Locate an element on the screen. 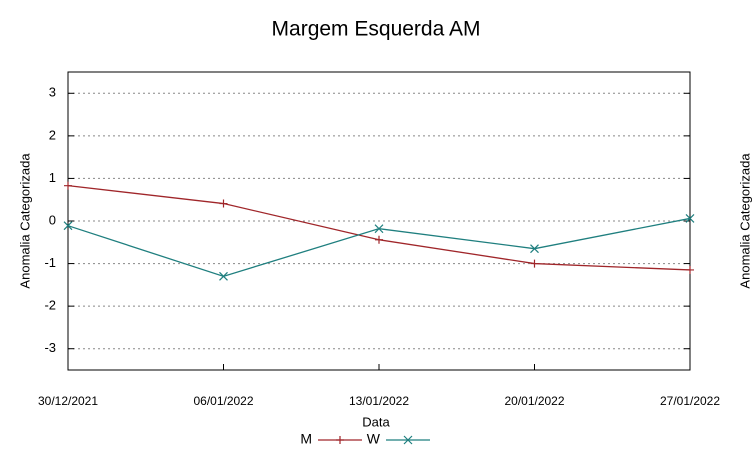 This screenshot has width=753, height=459. x-axis-label: Data is located at coordinates (376, 421).